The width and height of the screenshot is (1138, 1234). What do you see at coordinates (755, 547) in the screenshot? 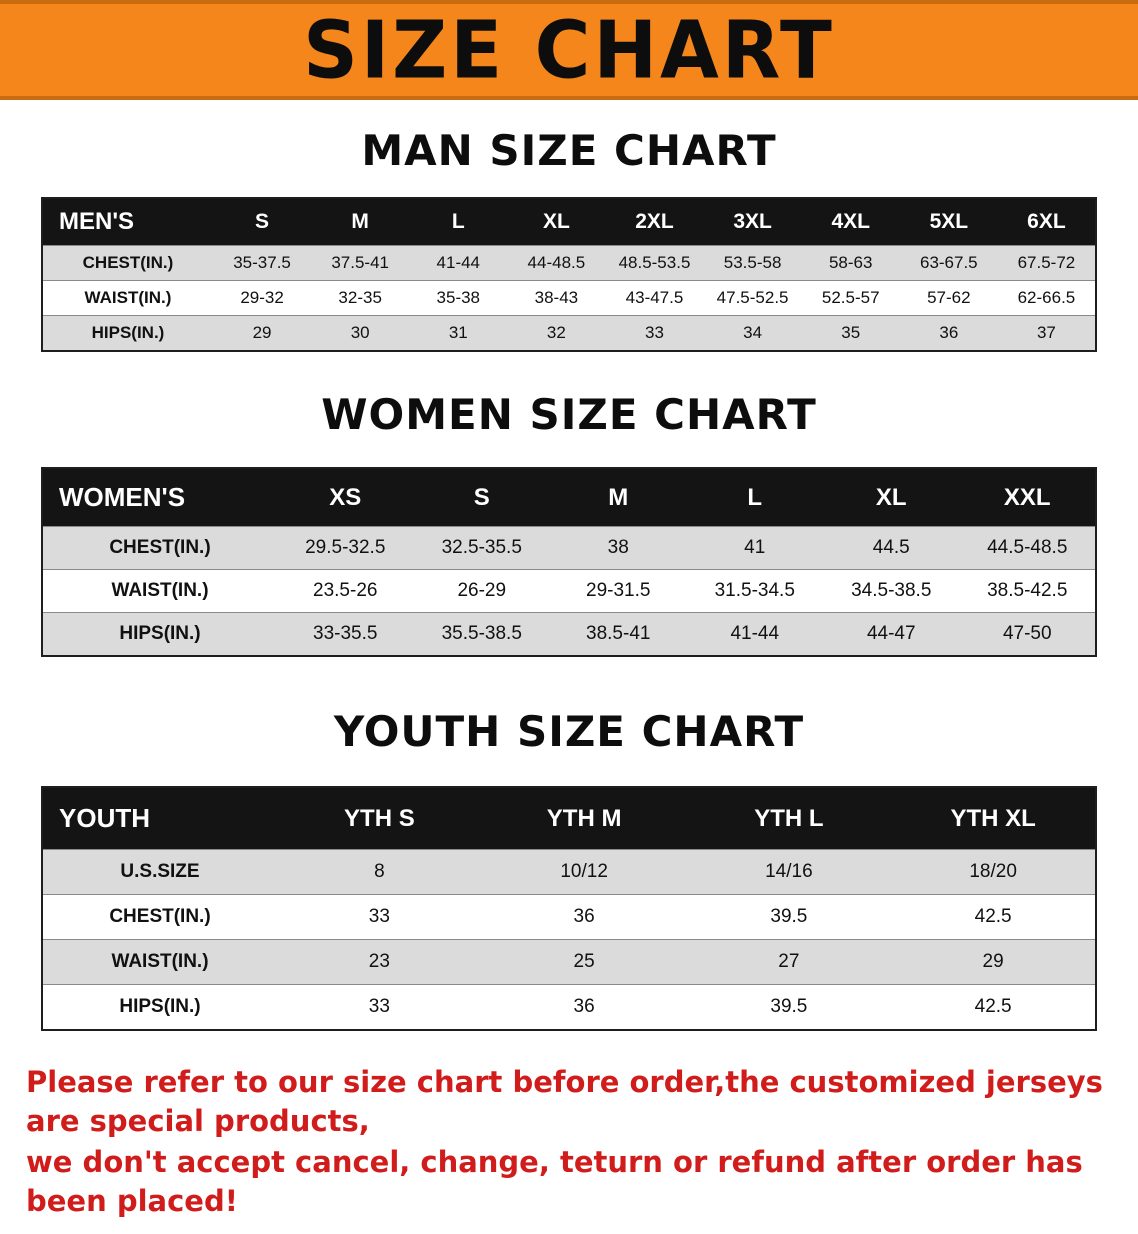
I see `size-value-cell: 41` at bounding box center [755, 547].